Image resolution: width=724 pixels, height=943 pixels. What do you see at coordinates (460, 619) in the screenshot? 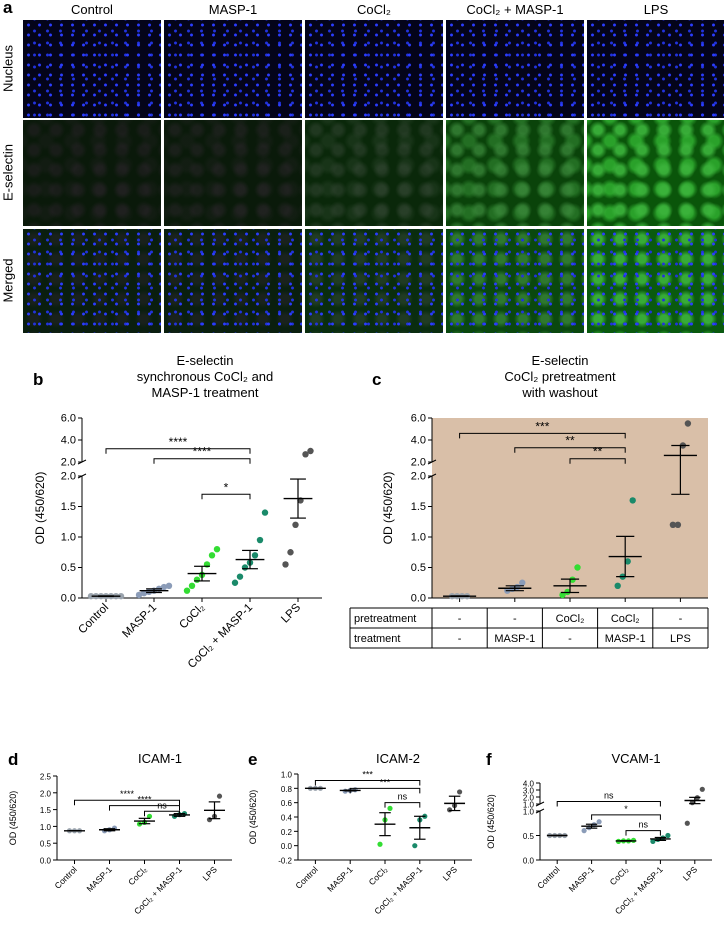
I see `chart-c-table-pretreatment-0: -` at bounding box center [460, 619].